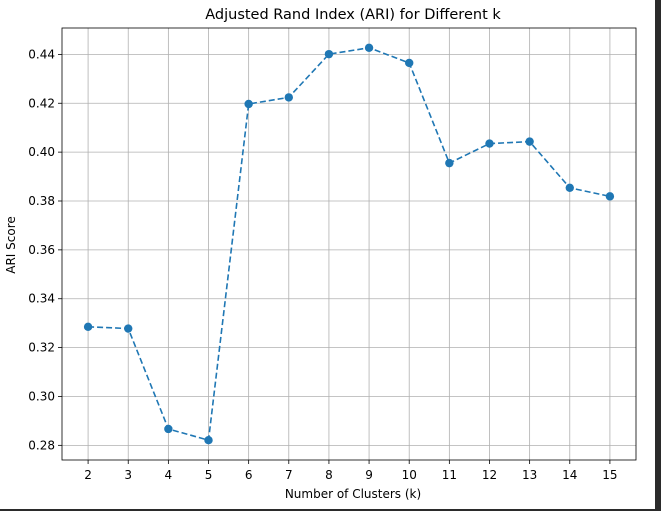 The width and height of the screenshot is (661, 511). What do you see at coordinates (41, 299) in the screenshot?
I see `y-tick-label: 0.34` at bounding box center [41, 299].